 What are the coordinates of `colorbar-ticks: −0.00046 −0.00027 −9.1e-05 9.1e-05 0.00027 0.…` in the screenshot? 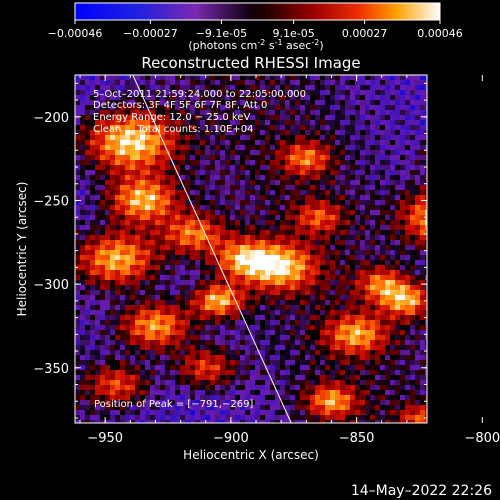 It's located at (255, 30).